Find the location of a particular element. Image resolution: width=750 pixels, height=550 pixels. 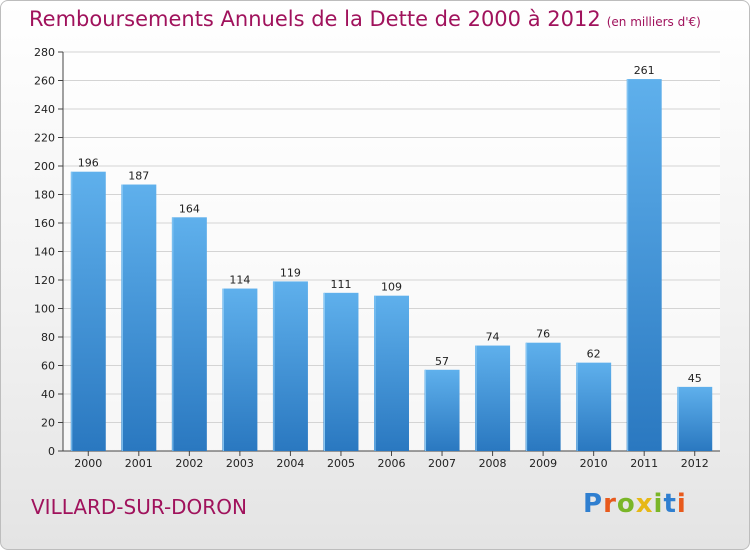

x-tick-label: 2010 is located at coordinates (594, 463).